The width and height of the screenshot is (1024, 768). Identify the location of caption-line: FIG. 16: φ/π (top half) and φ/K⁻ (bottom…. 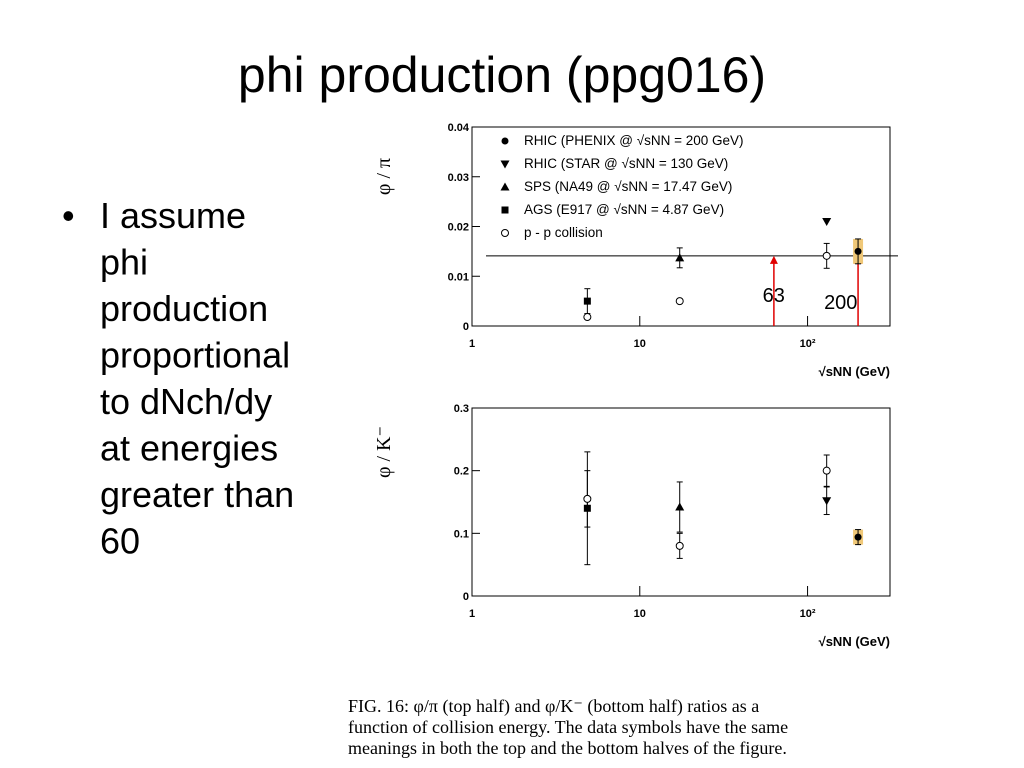
(553, 706).